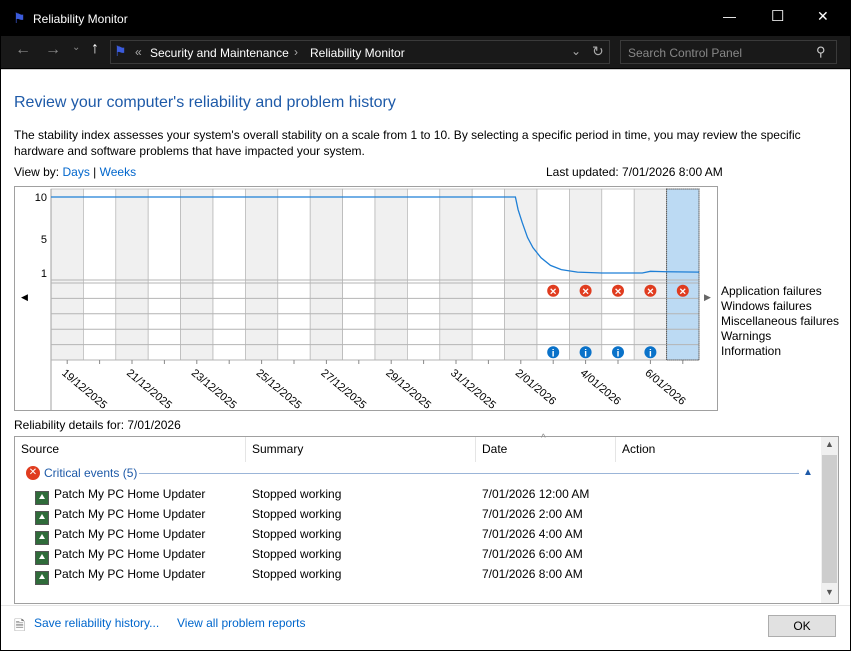  Describe the element at coordinates (41, 198) in the screenshot. I see `y-tick-label: 10` at that location.